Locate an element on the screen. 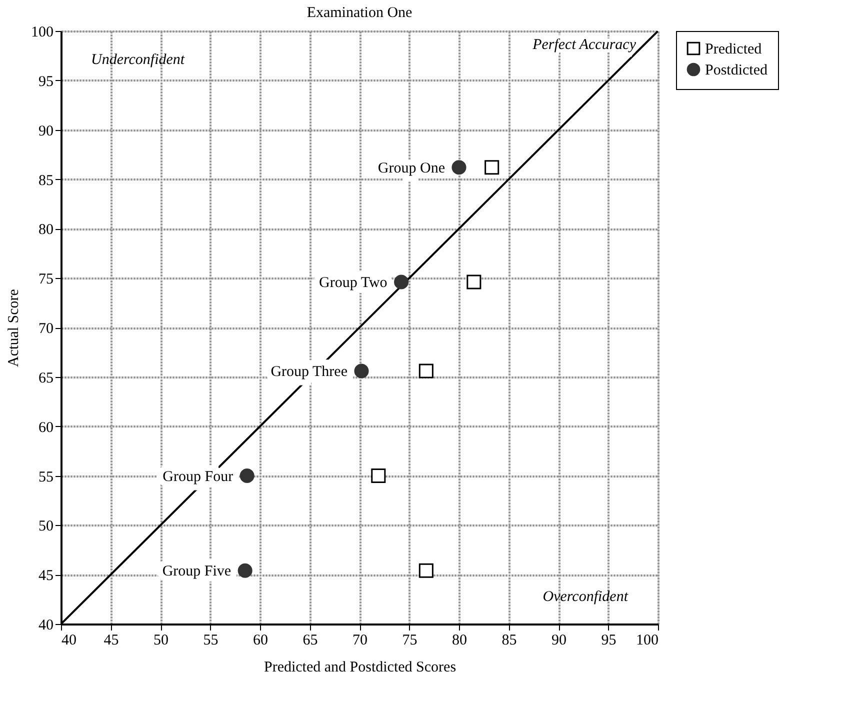  x-tick-label: 45 is located at coordinates (111, 640).